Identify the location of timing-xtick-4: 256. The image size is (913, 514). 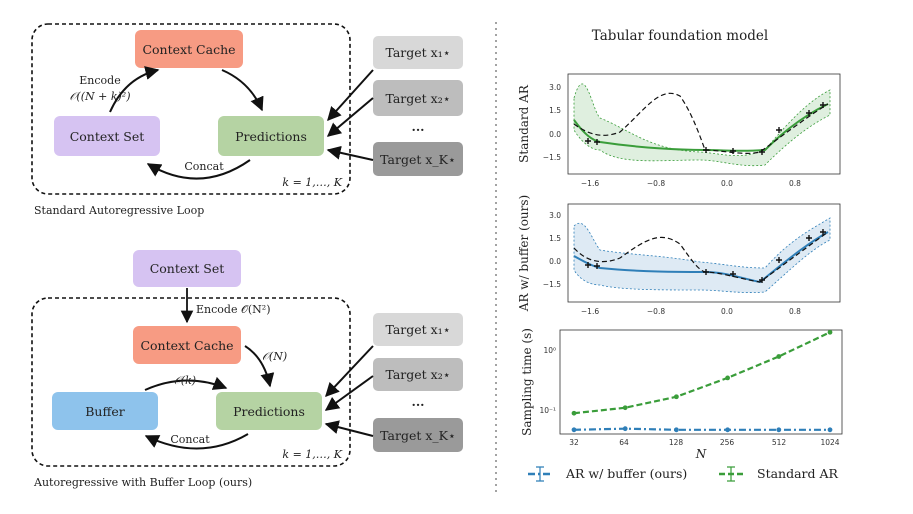
(727, 442).